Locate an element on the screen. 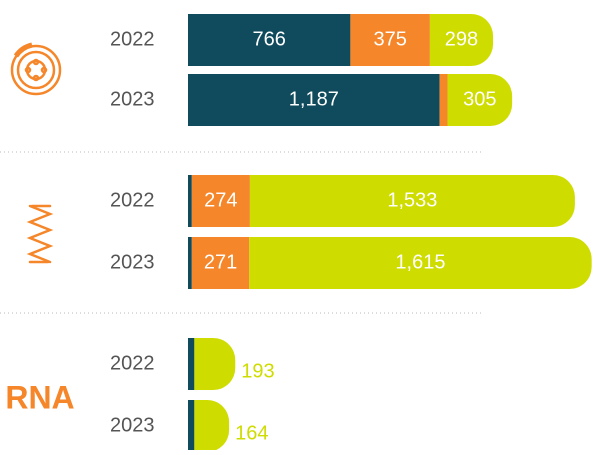  value-label: 274 is located at coordinates (220, 200).